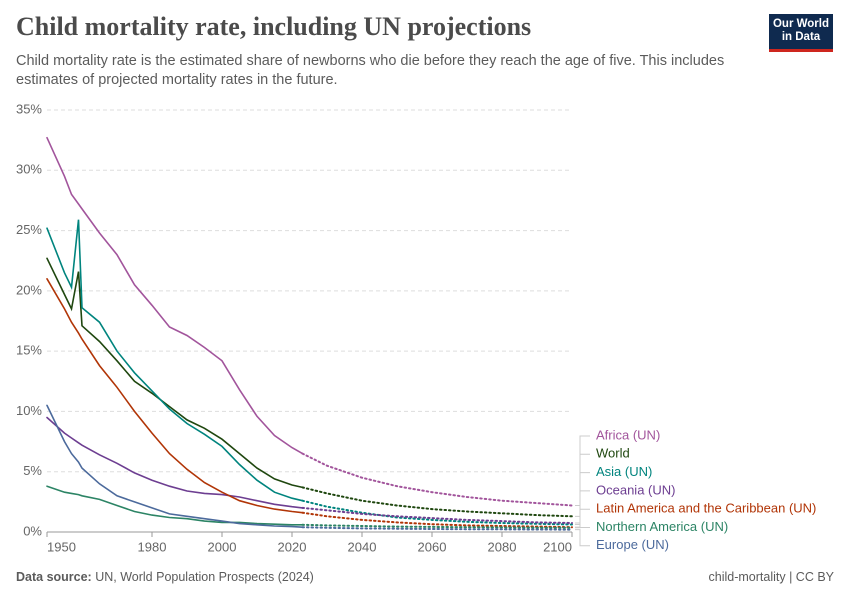  Describe the element at coordinates (29, 350) in the screenshot. I see `y-tick-label: 15%` at that location.